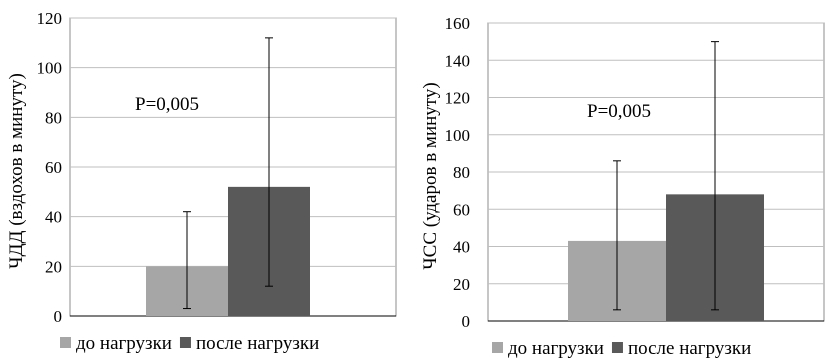  What do you see at coordinates (458, 23) in the screenshot?
I see `y-tick-label: 160` at bounding box center [458, 23].